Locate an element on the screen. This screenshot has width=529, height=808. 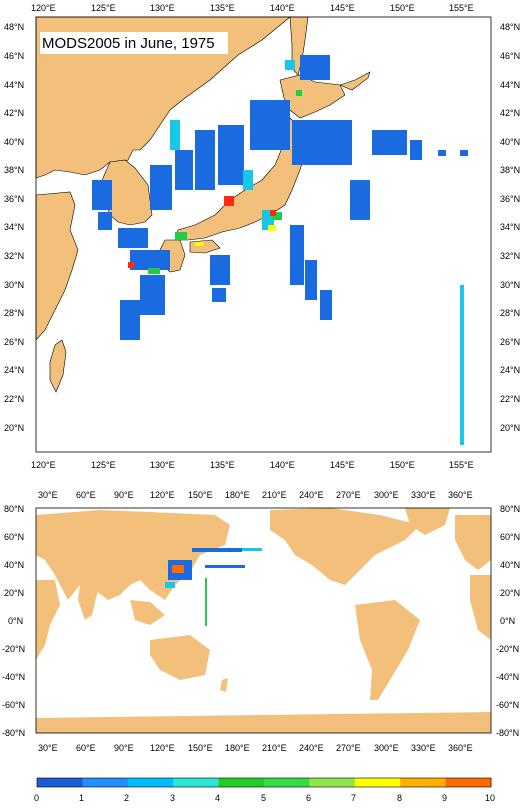
colorbar-frame is located at coordinates (264, 782).